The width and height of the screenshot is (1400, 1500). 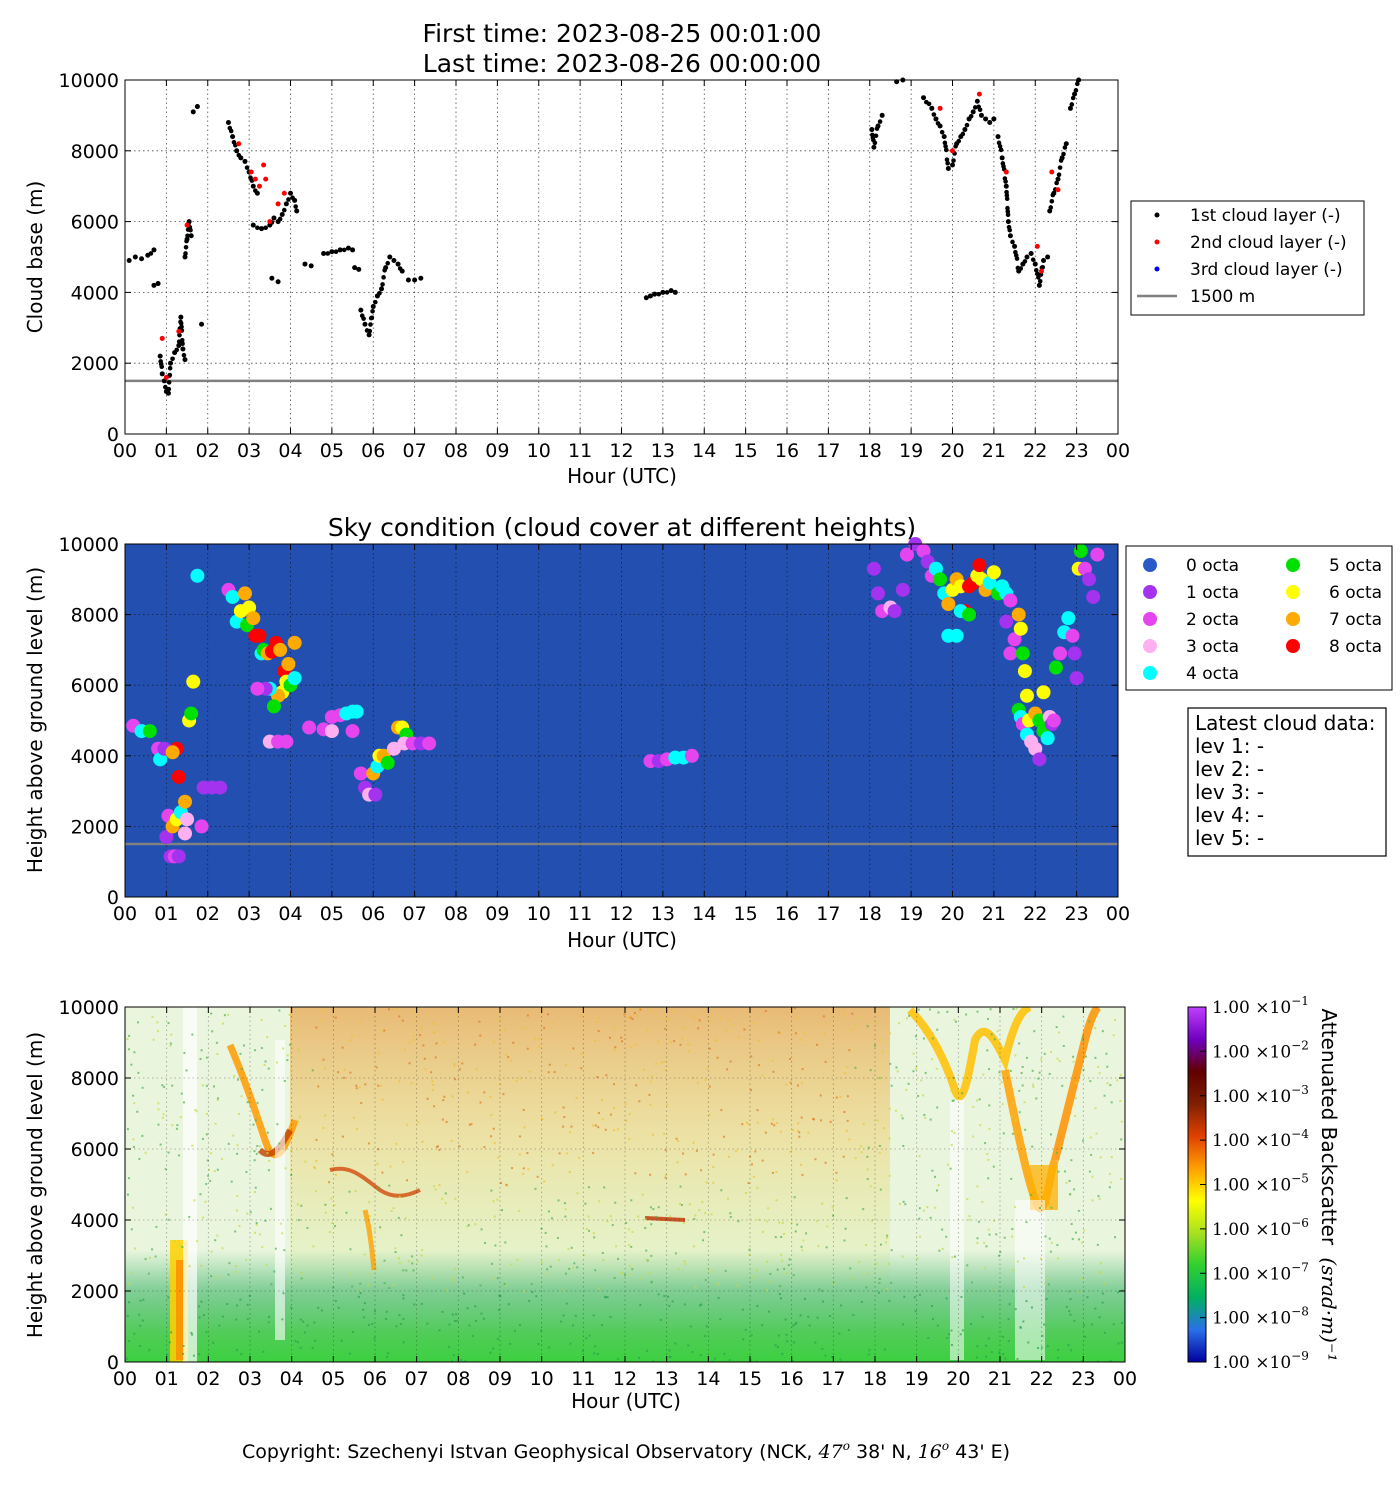 I want to click on legend-marker-layer3, so click(x=1157, y=269).